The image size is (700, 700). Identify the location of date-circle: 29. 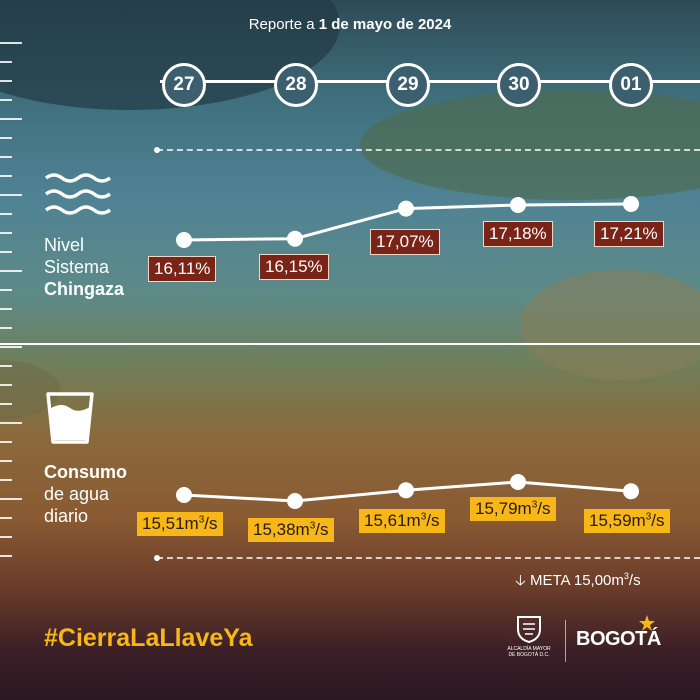
(408, 85).